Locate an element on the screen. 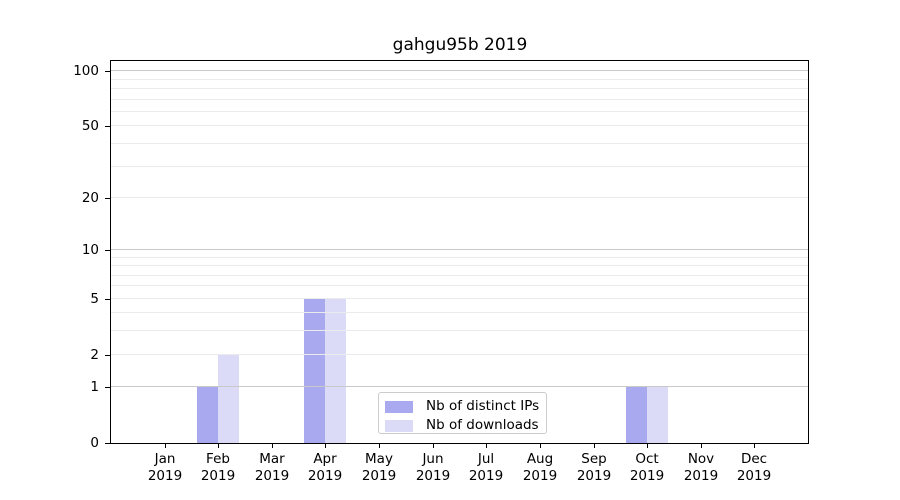 The height and width of the screenshot is (500, 900). y-axis-tick-label-50: 50 is located at coordinates (90, 126).